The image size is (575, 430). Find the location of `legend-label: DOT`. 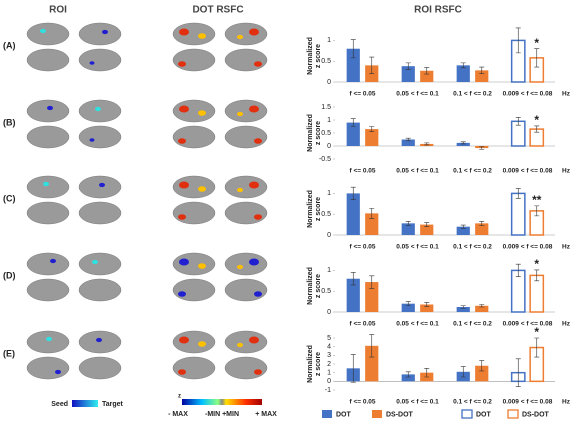

legend-label: DOT is located at coordinates (344, 414).